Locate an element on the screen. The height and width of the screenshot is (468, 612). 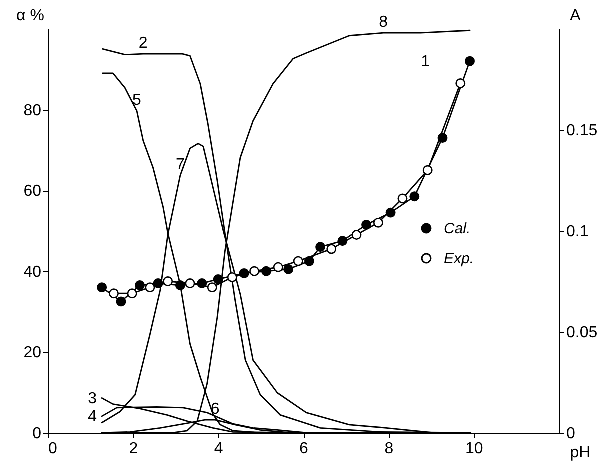
x-tick-label: 10 is located at coordinates (474, 449).